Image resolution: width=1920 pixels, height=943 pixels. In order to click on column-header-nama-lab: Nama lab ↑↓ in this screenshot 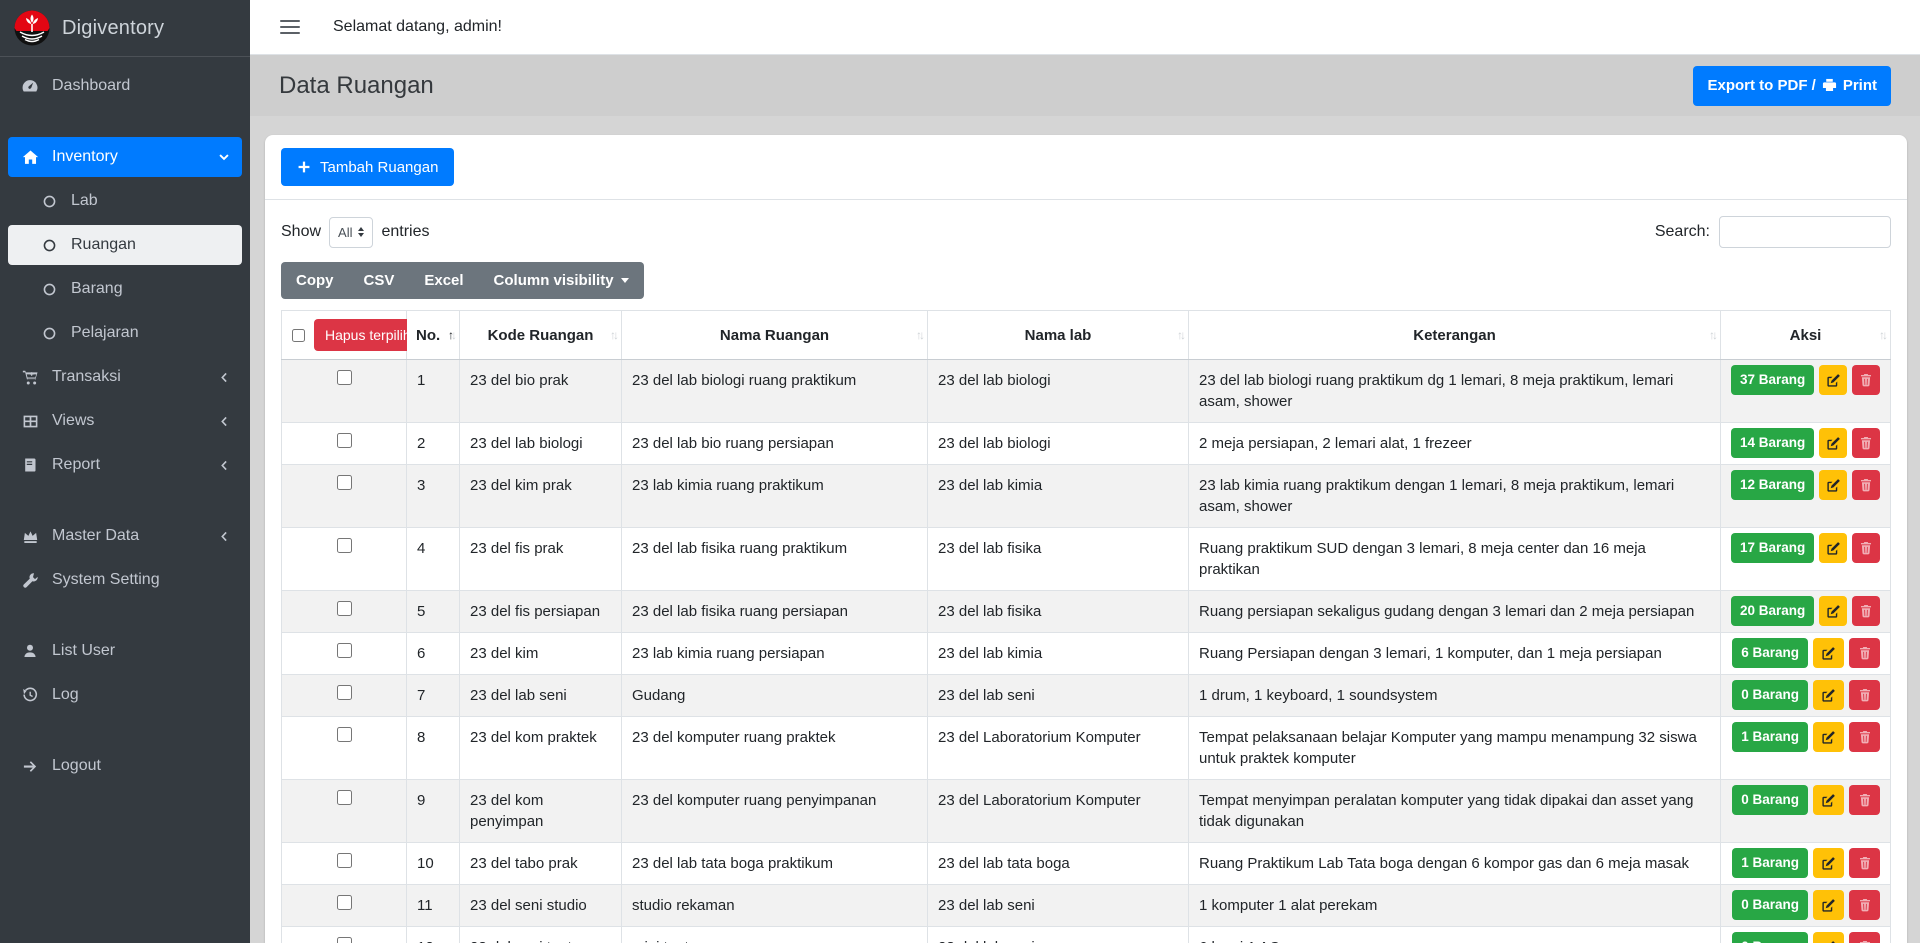, I will do `click(1058, 335)`.